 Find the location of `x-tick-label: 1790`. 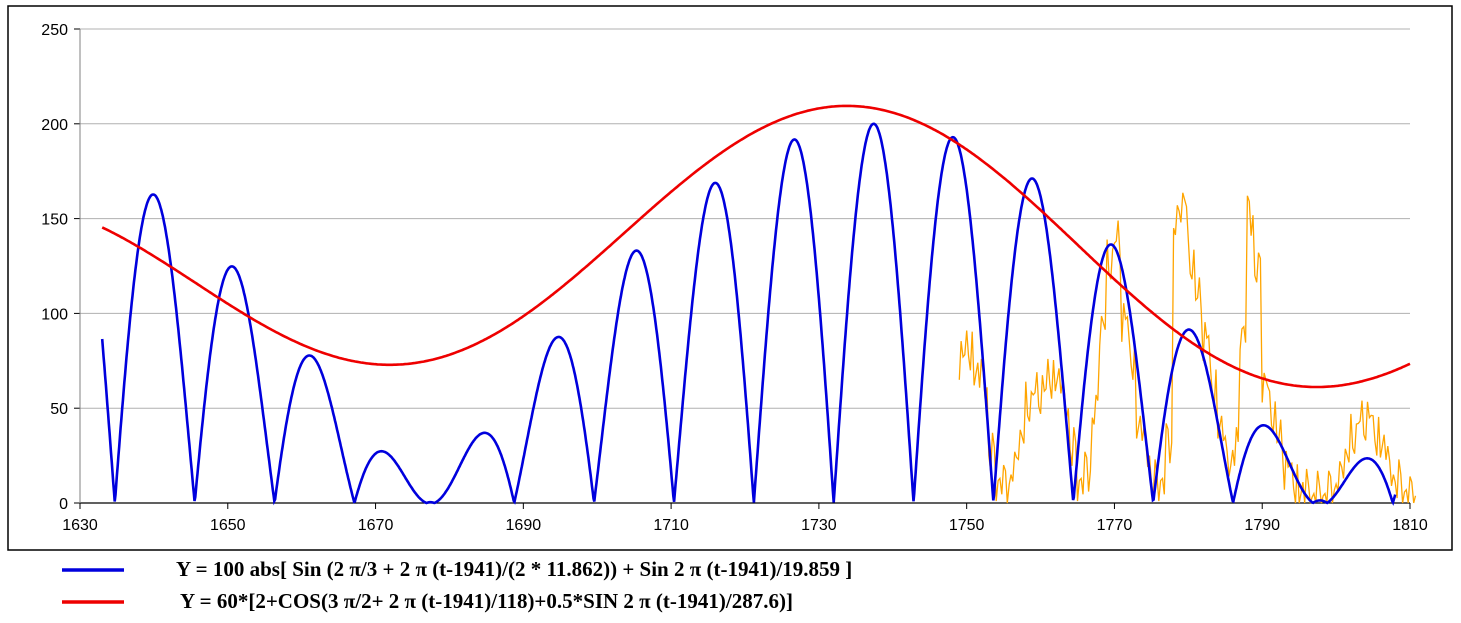

x-tick-label: 1790 is located at coordinates (1262, 525).